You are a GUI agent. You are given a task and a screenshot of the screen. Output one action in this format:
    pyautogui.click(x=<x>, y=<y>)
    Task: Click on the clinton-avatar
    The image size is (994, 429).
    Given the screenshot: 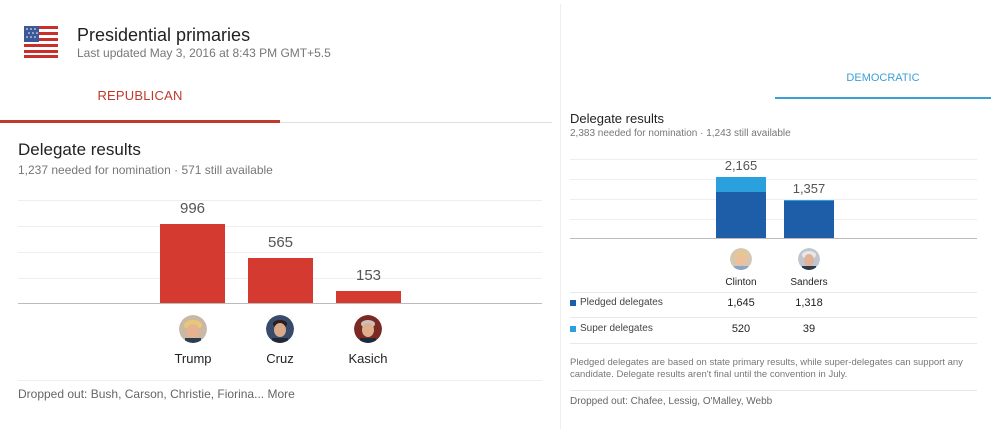 What is the action you would take?
    pyautogui.click(x=741, y=259)
    